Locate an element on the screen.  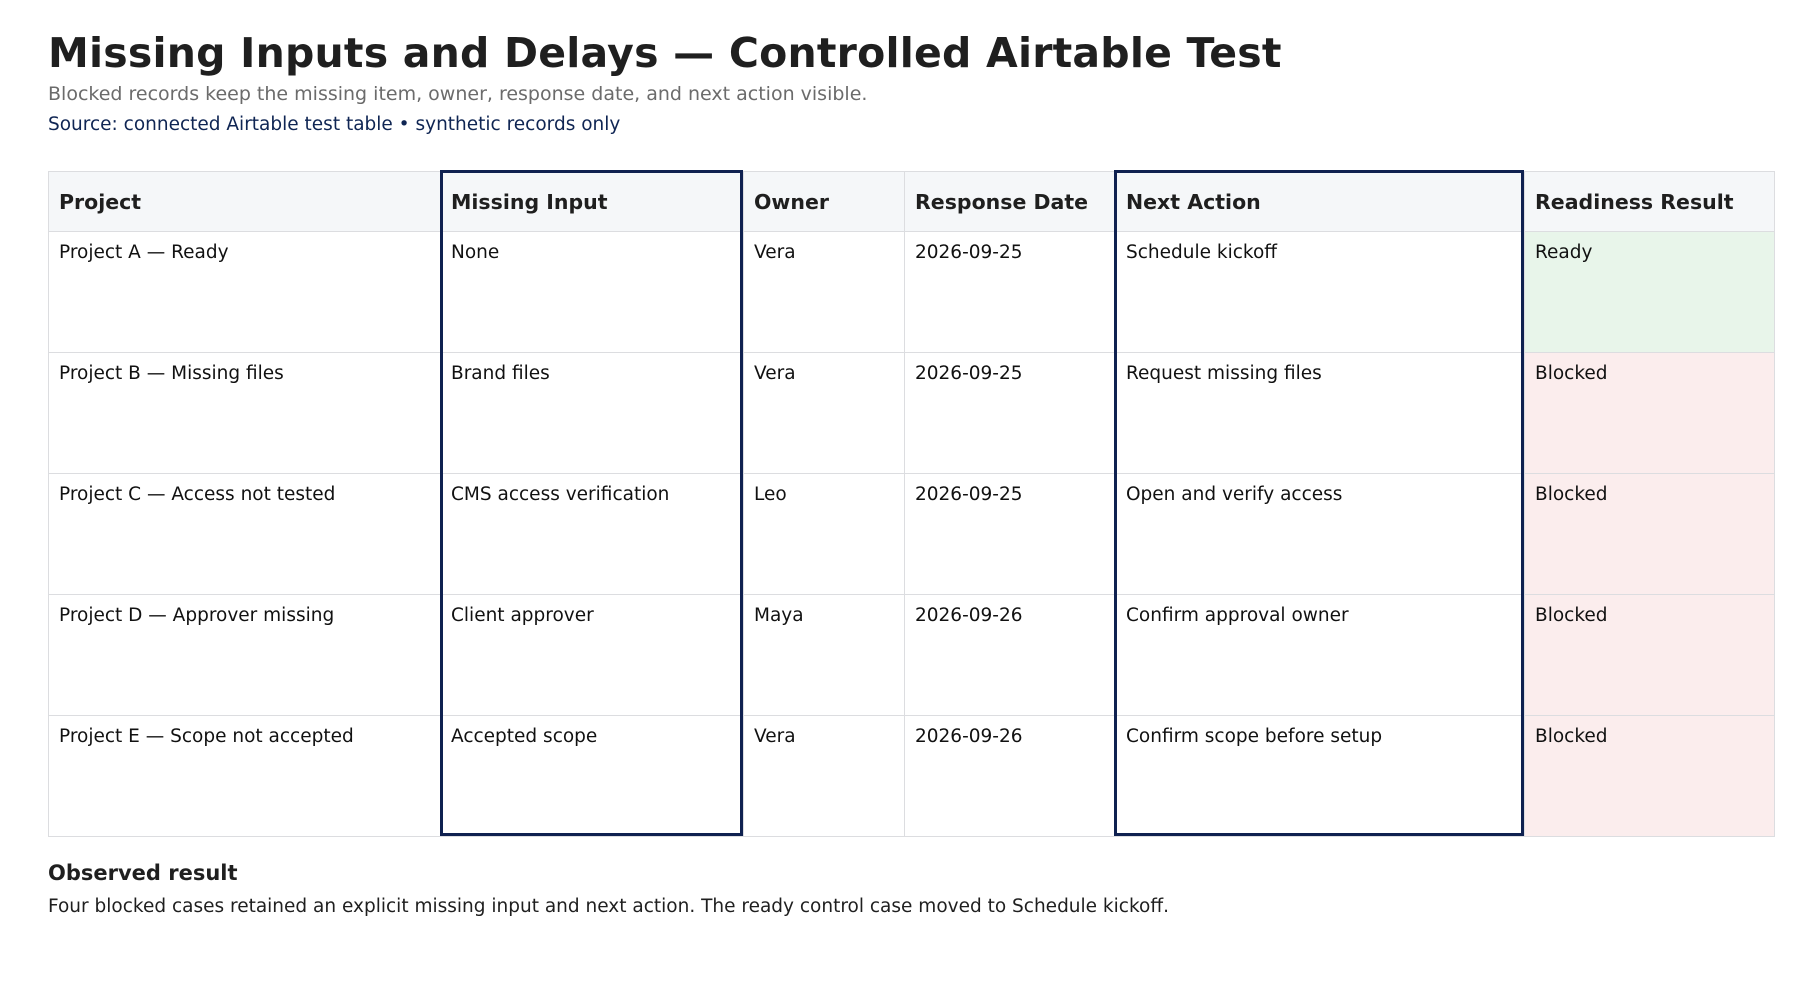
cell-next-action: Confirm scope before setup is located at coordinates (1320, 776).